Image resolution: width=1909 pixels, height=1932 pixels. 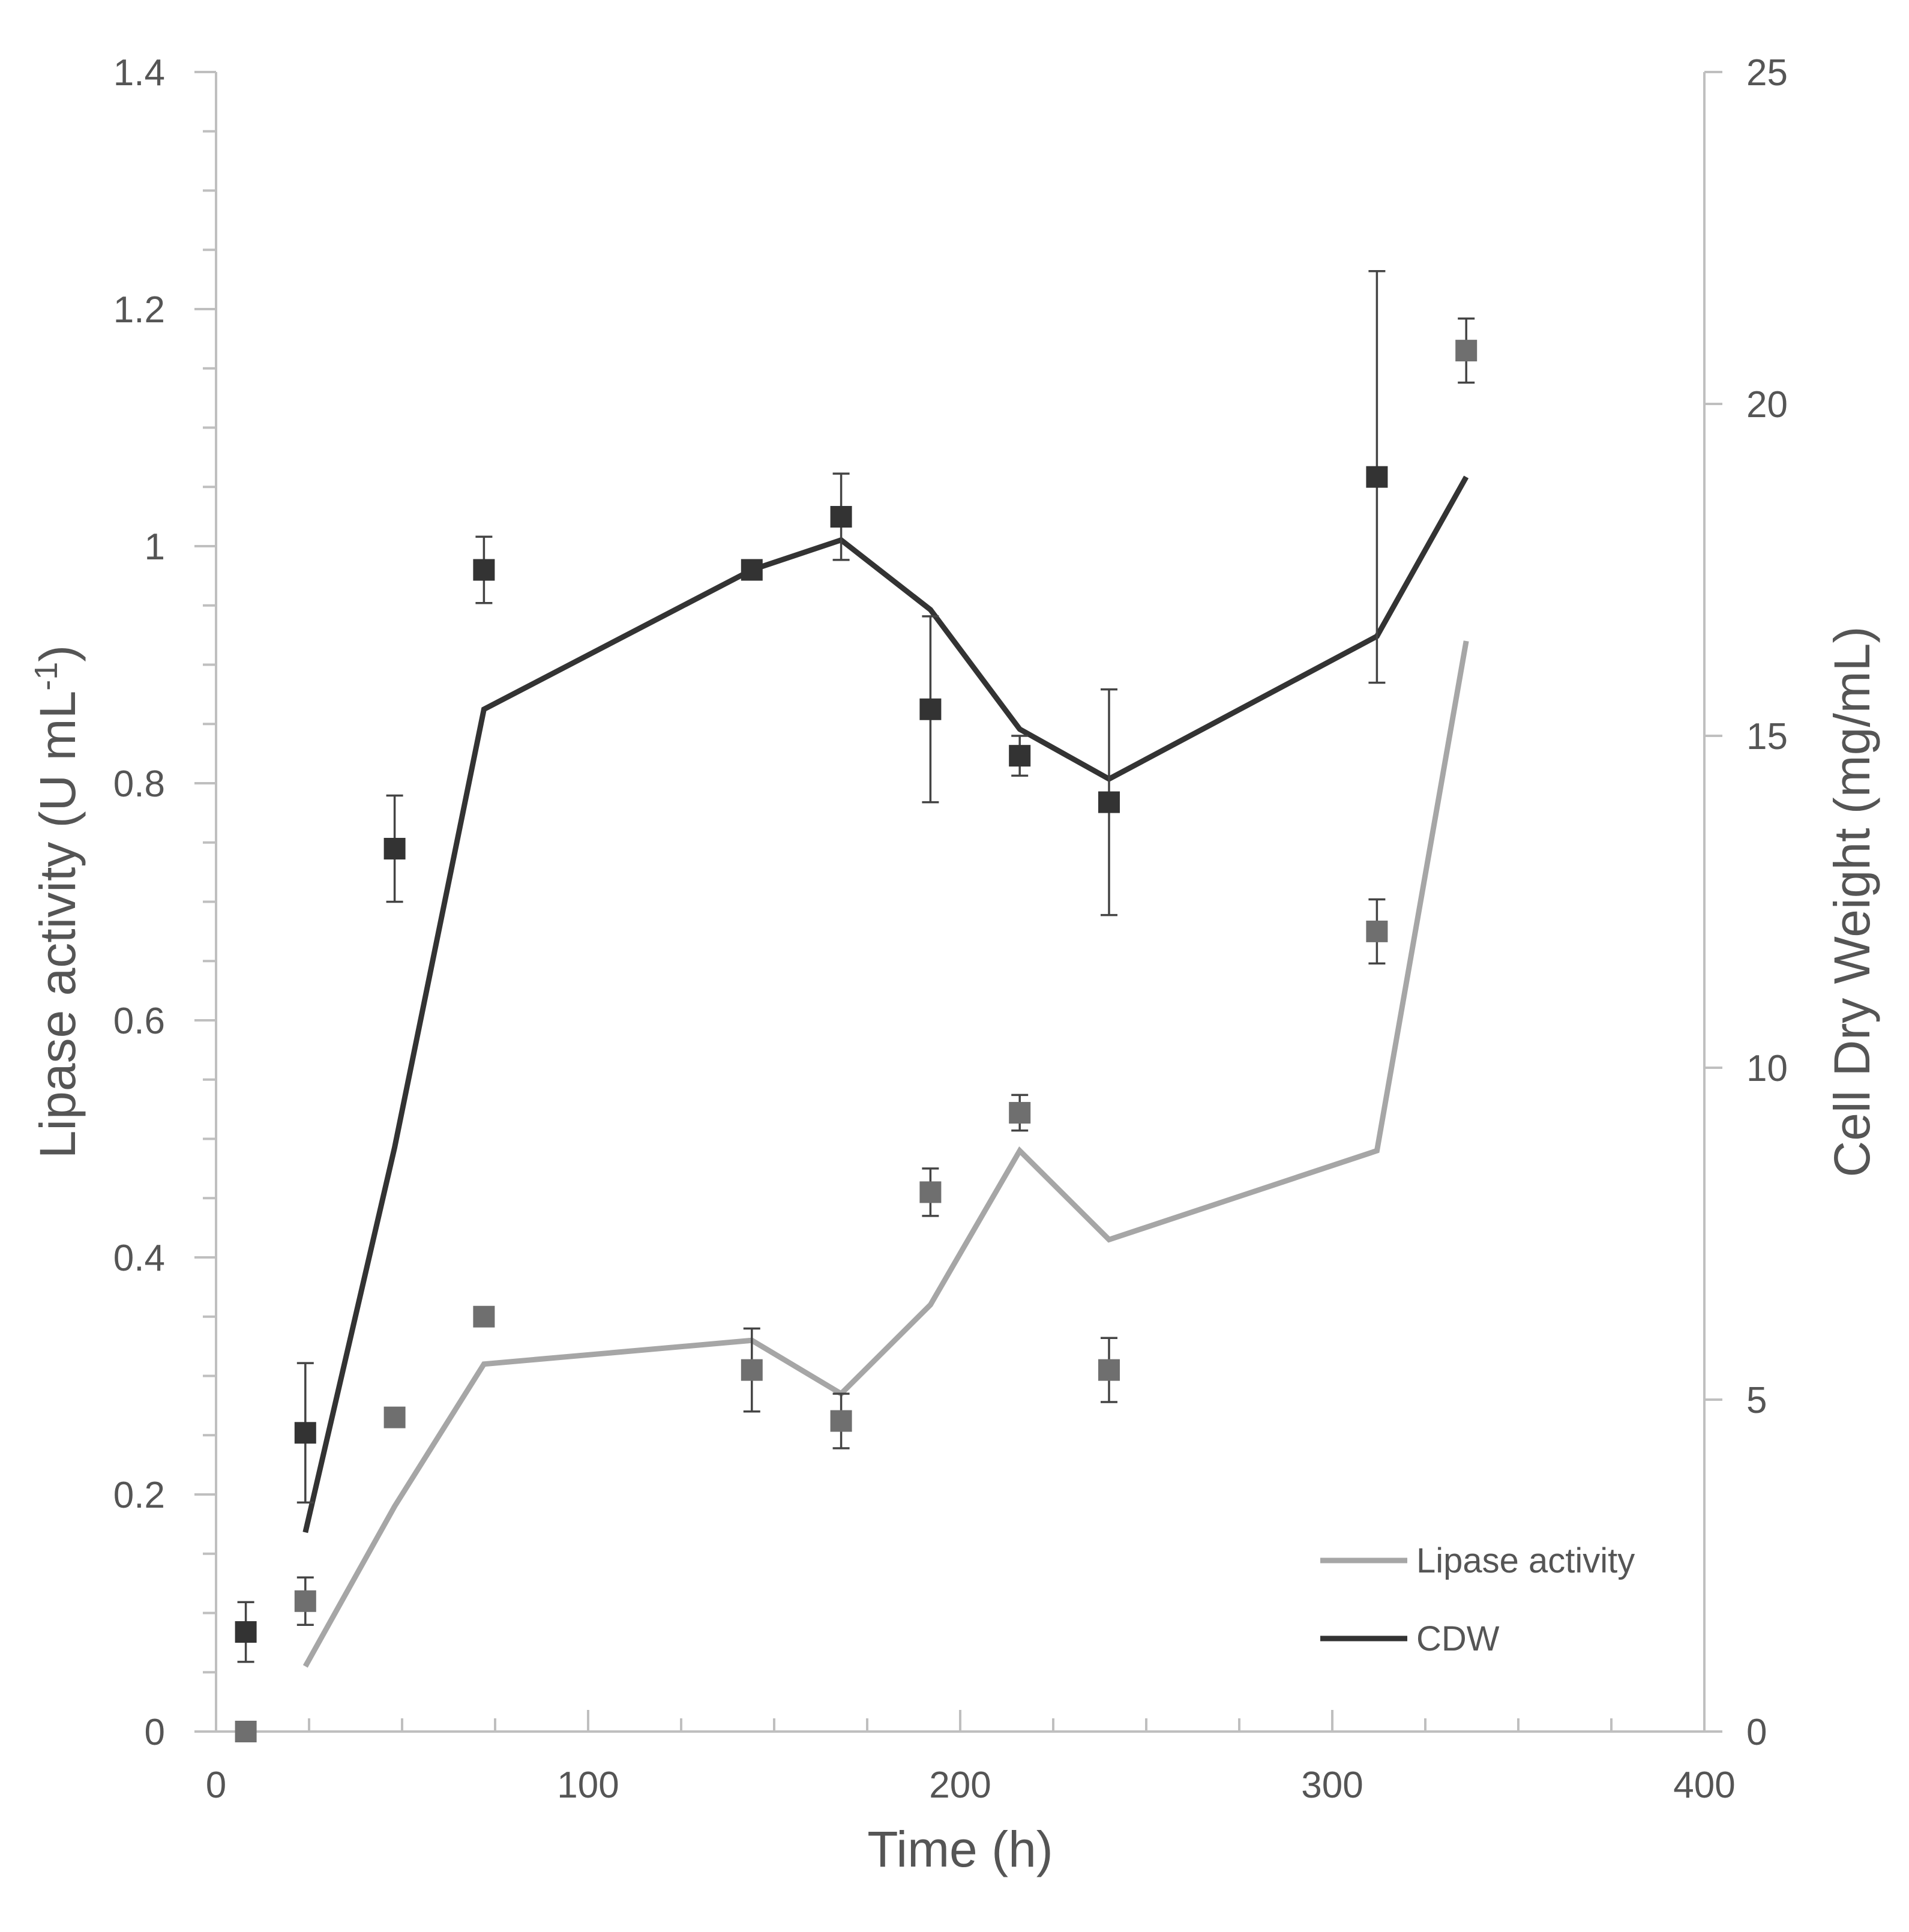 I want to click on left-y-axis-title-superscript: -1, so click(x=46, y=676).